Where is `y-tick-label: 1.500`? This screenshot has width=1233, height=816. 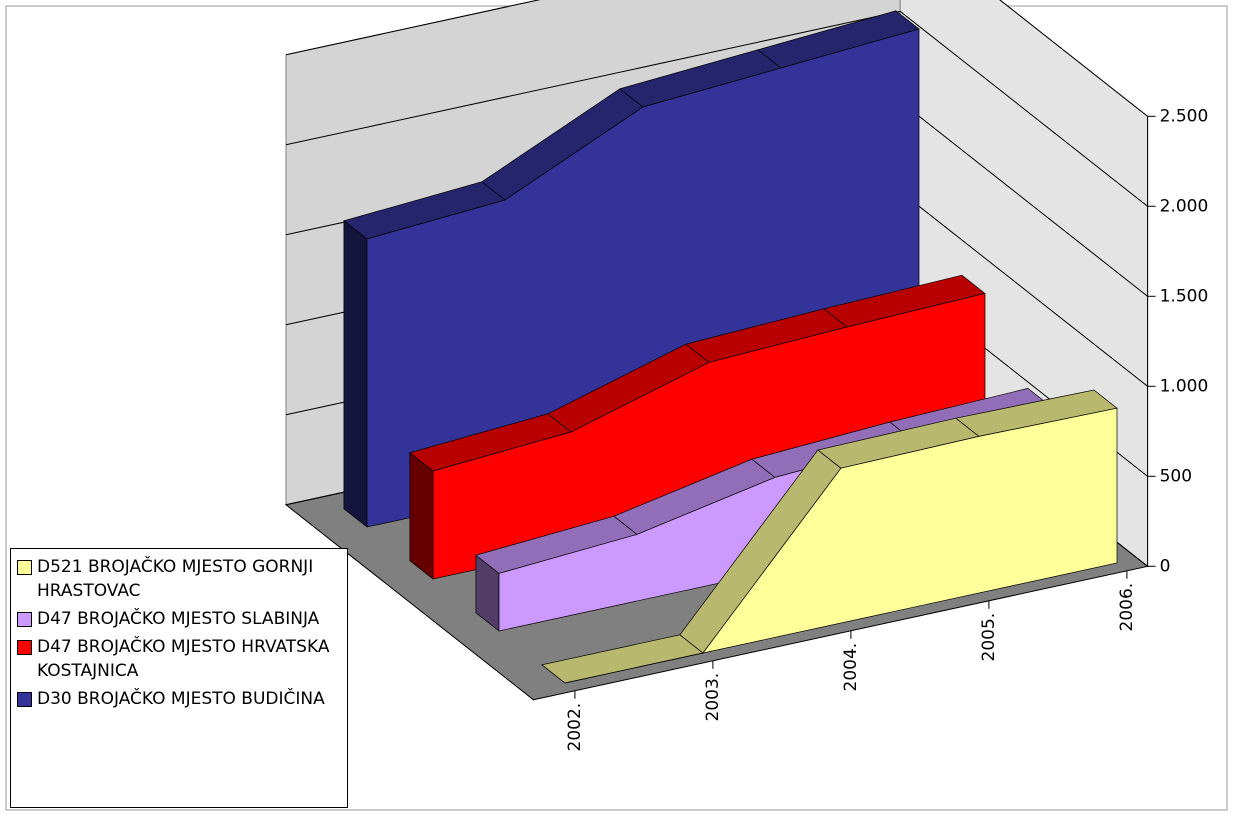 y-tick-label: 1.500 is located at coordinates (1184, 296).